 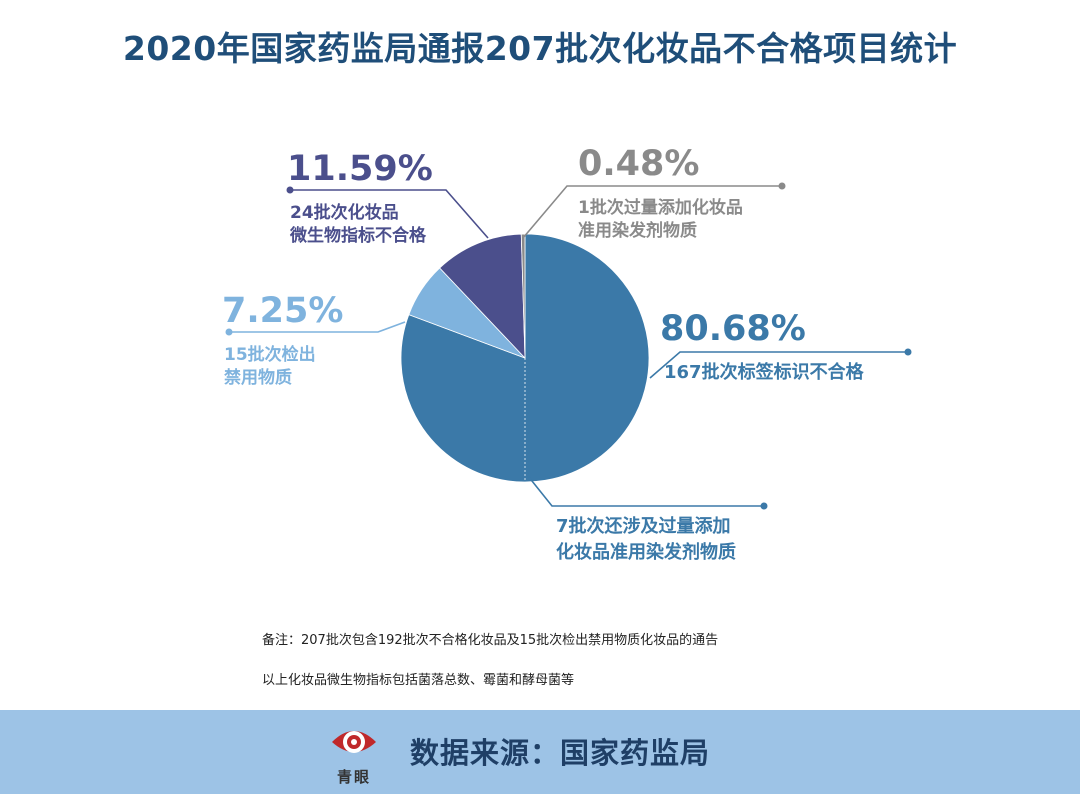 What do you see at coordinates (764, 506) in the screenshot?
I see `leader-dot-sub` at bounding box center [764, 506].